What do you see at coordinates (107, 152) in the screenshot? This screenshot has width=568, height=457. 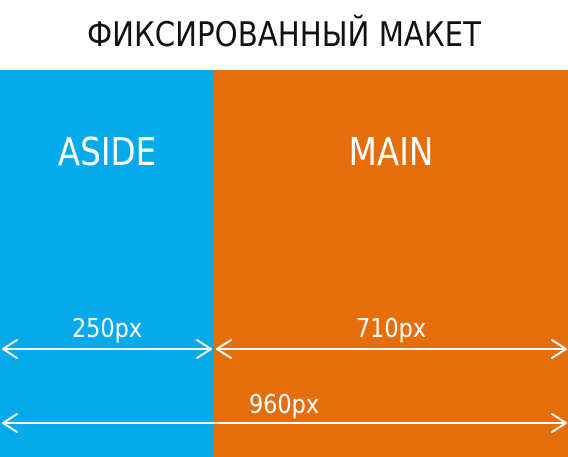 I see `aside-label: ASIDE` at bounding box center [107, 152].